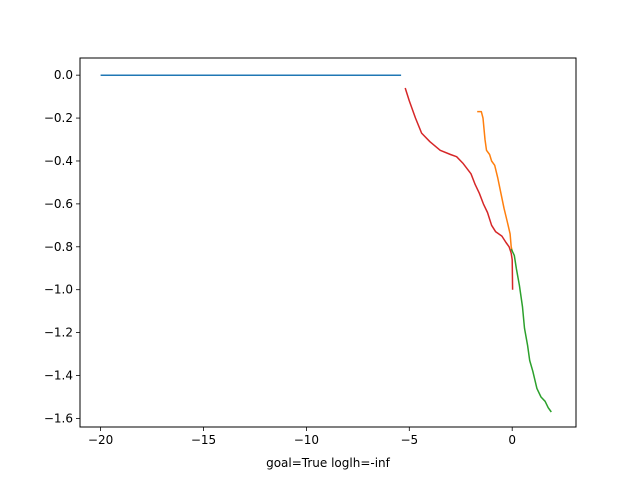  What do you see at coordinates (512, 440) in the screenshot?
I see `x-tick-label: 0` at bounding box center [512, 440].